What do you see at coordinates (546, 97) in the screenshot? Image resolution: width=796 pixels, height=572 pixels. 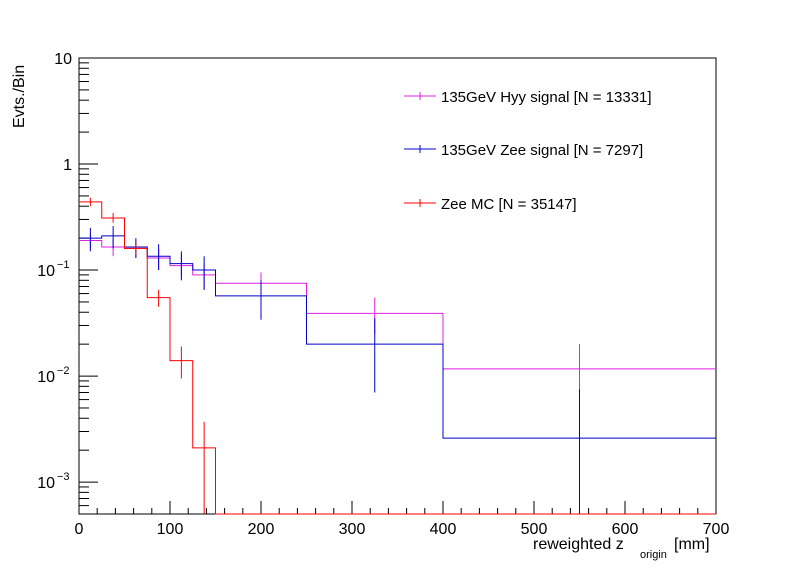 I see `legend-label-1: 135GeV Hyy signal [N = 13331]` at bounding box center [546, 97].